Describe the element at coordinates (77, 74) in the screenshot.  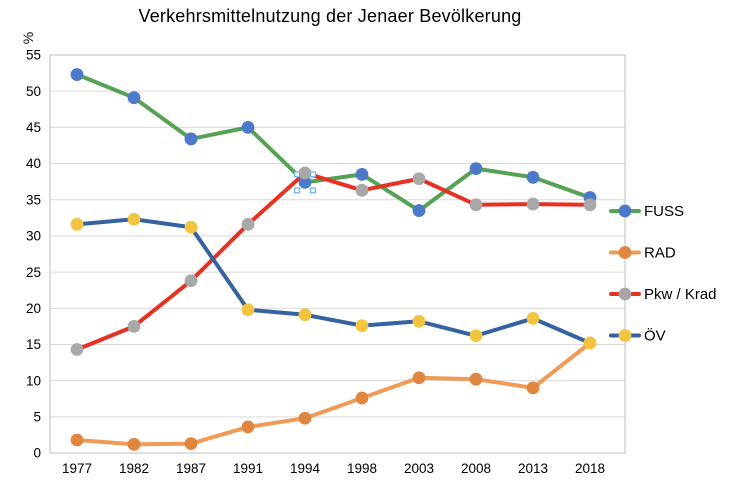
I see `data-point-fuss-1977` at that location.